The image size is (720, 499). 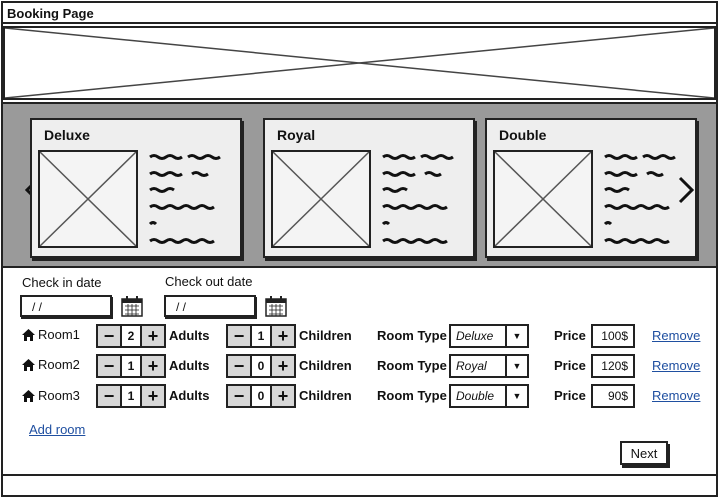 What do you see at coordinates (296, 135) in the screenshot?
I see `room-card-title: Royal` at bounding box center [296, 135].